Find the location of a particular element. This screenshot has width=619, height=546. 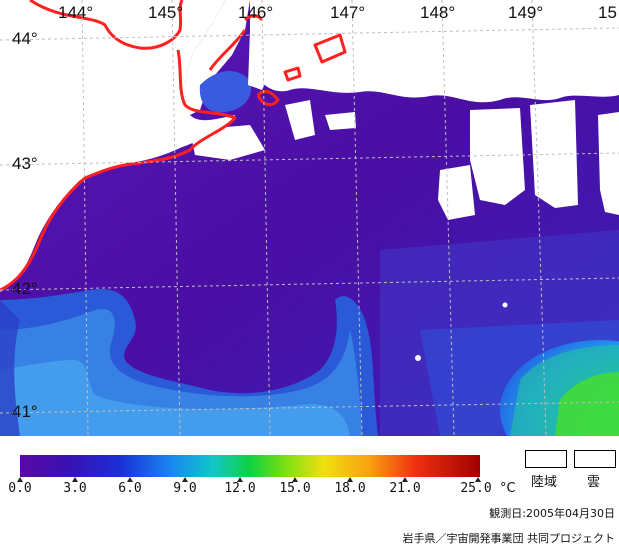

temperature-unit: °C is located at coordinates (508, 488).